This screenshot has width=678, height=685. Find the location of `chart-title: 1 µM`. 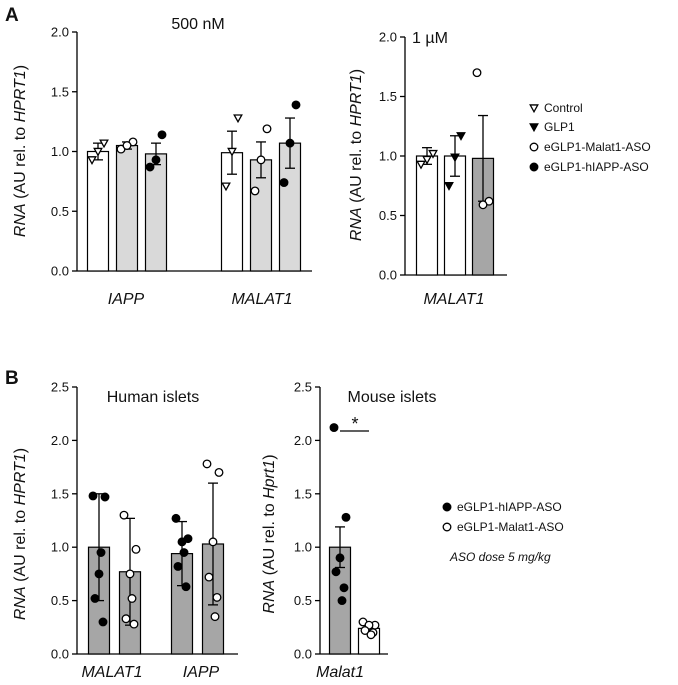

chart-title: 1 µM is located at coordinates (430, 38).